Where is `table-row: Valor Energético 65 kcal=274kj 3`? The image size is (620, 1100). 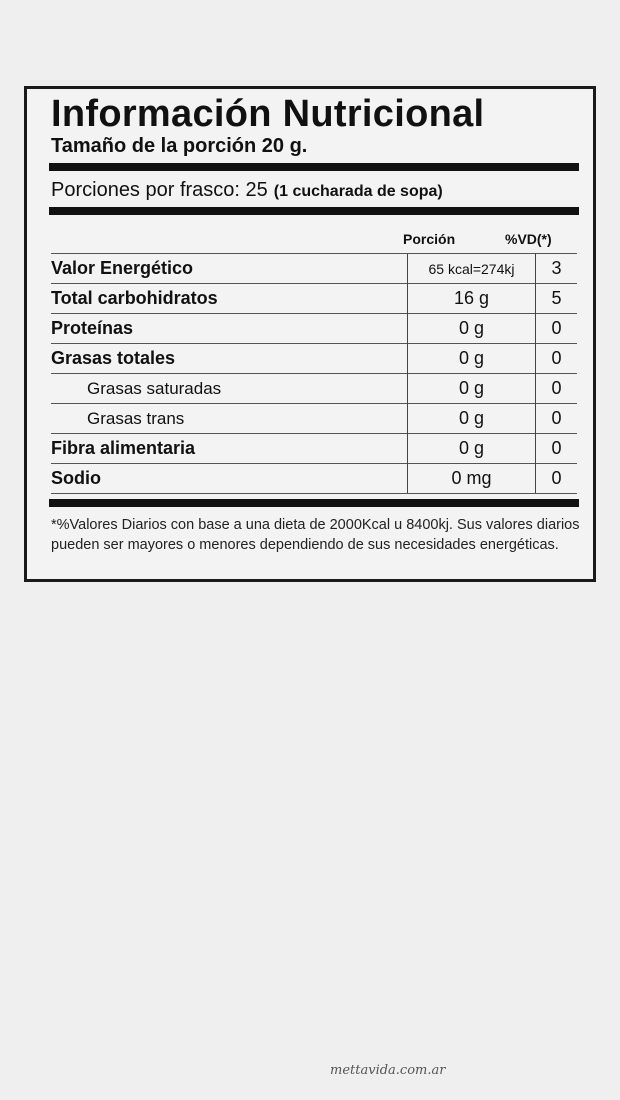 table-row: Valor Energético 65 kcal=274kj 3 is located at coordinates (314, 268).